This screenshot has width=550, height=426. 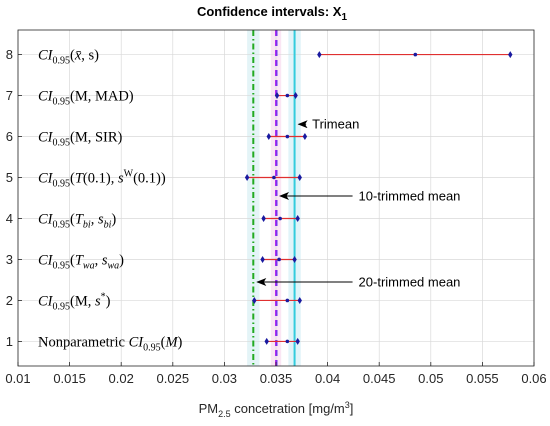 I want to click on interval-label-8: CI0.95(x̄, s), so click(x=68, y=57).